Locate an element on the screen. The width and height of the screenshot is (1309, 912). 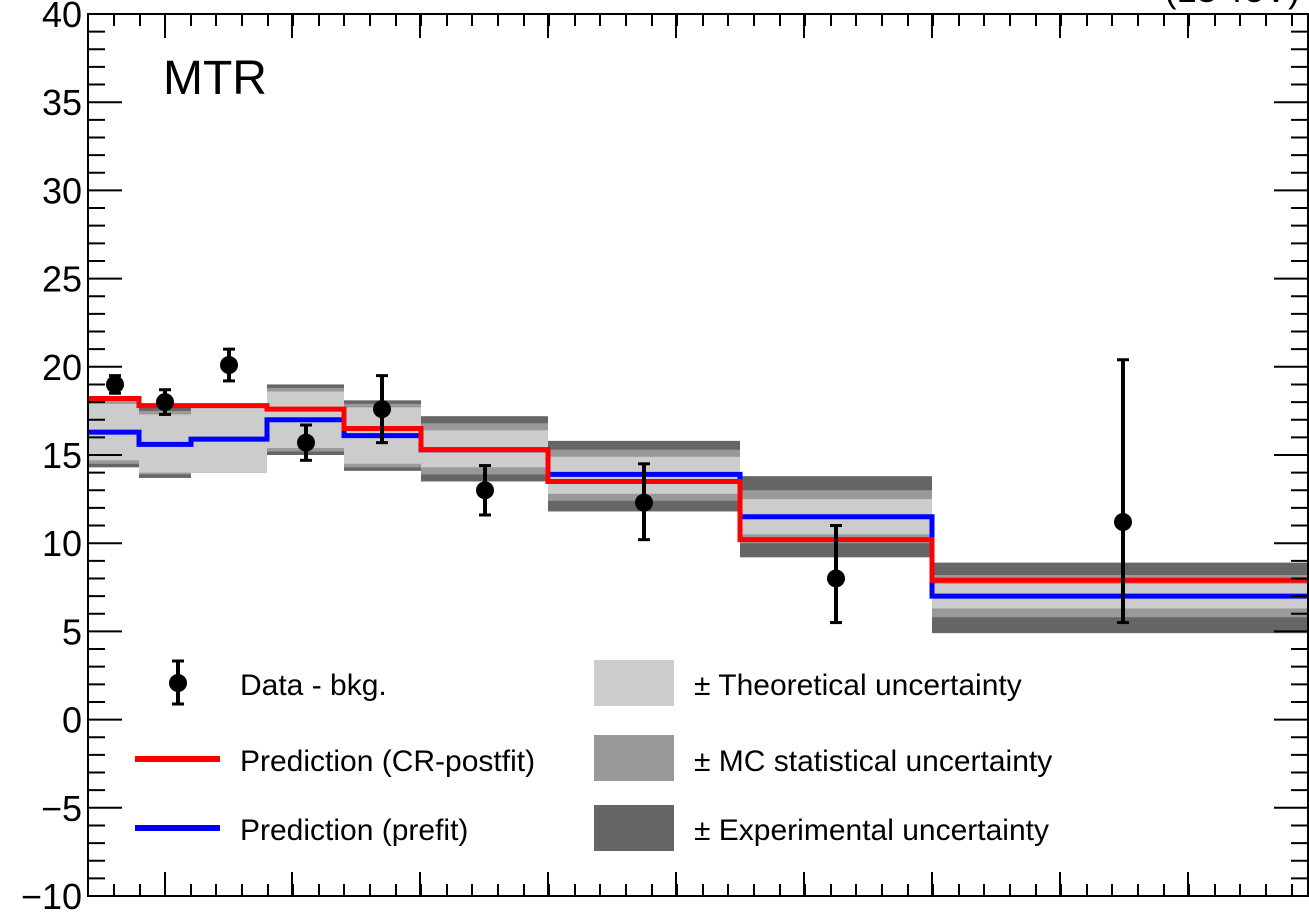
legend-theo-swatch is located at coordinates (634, 683).